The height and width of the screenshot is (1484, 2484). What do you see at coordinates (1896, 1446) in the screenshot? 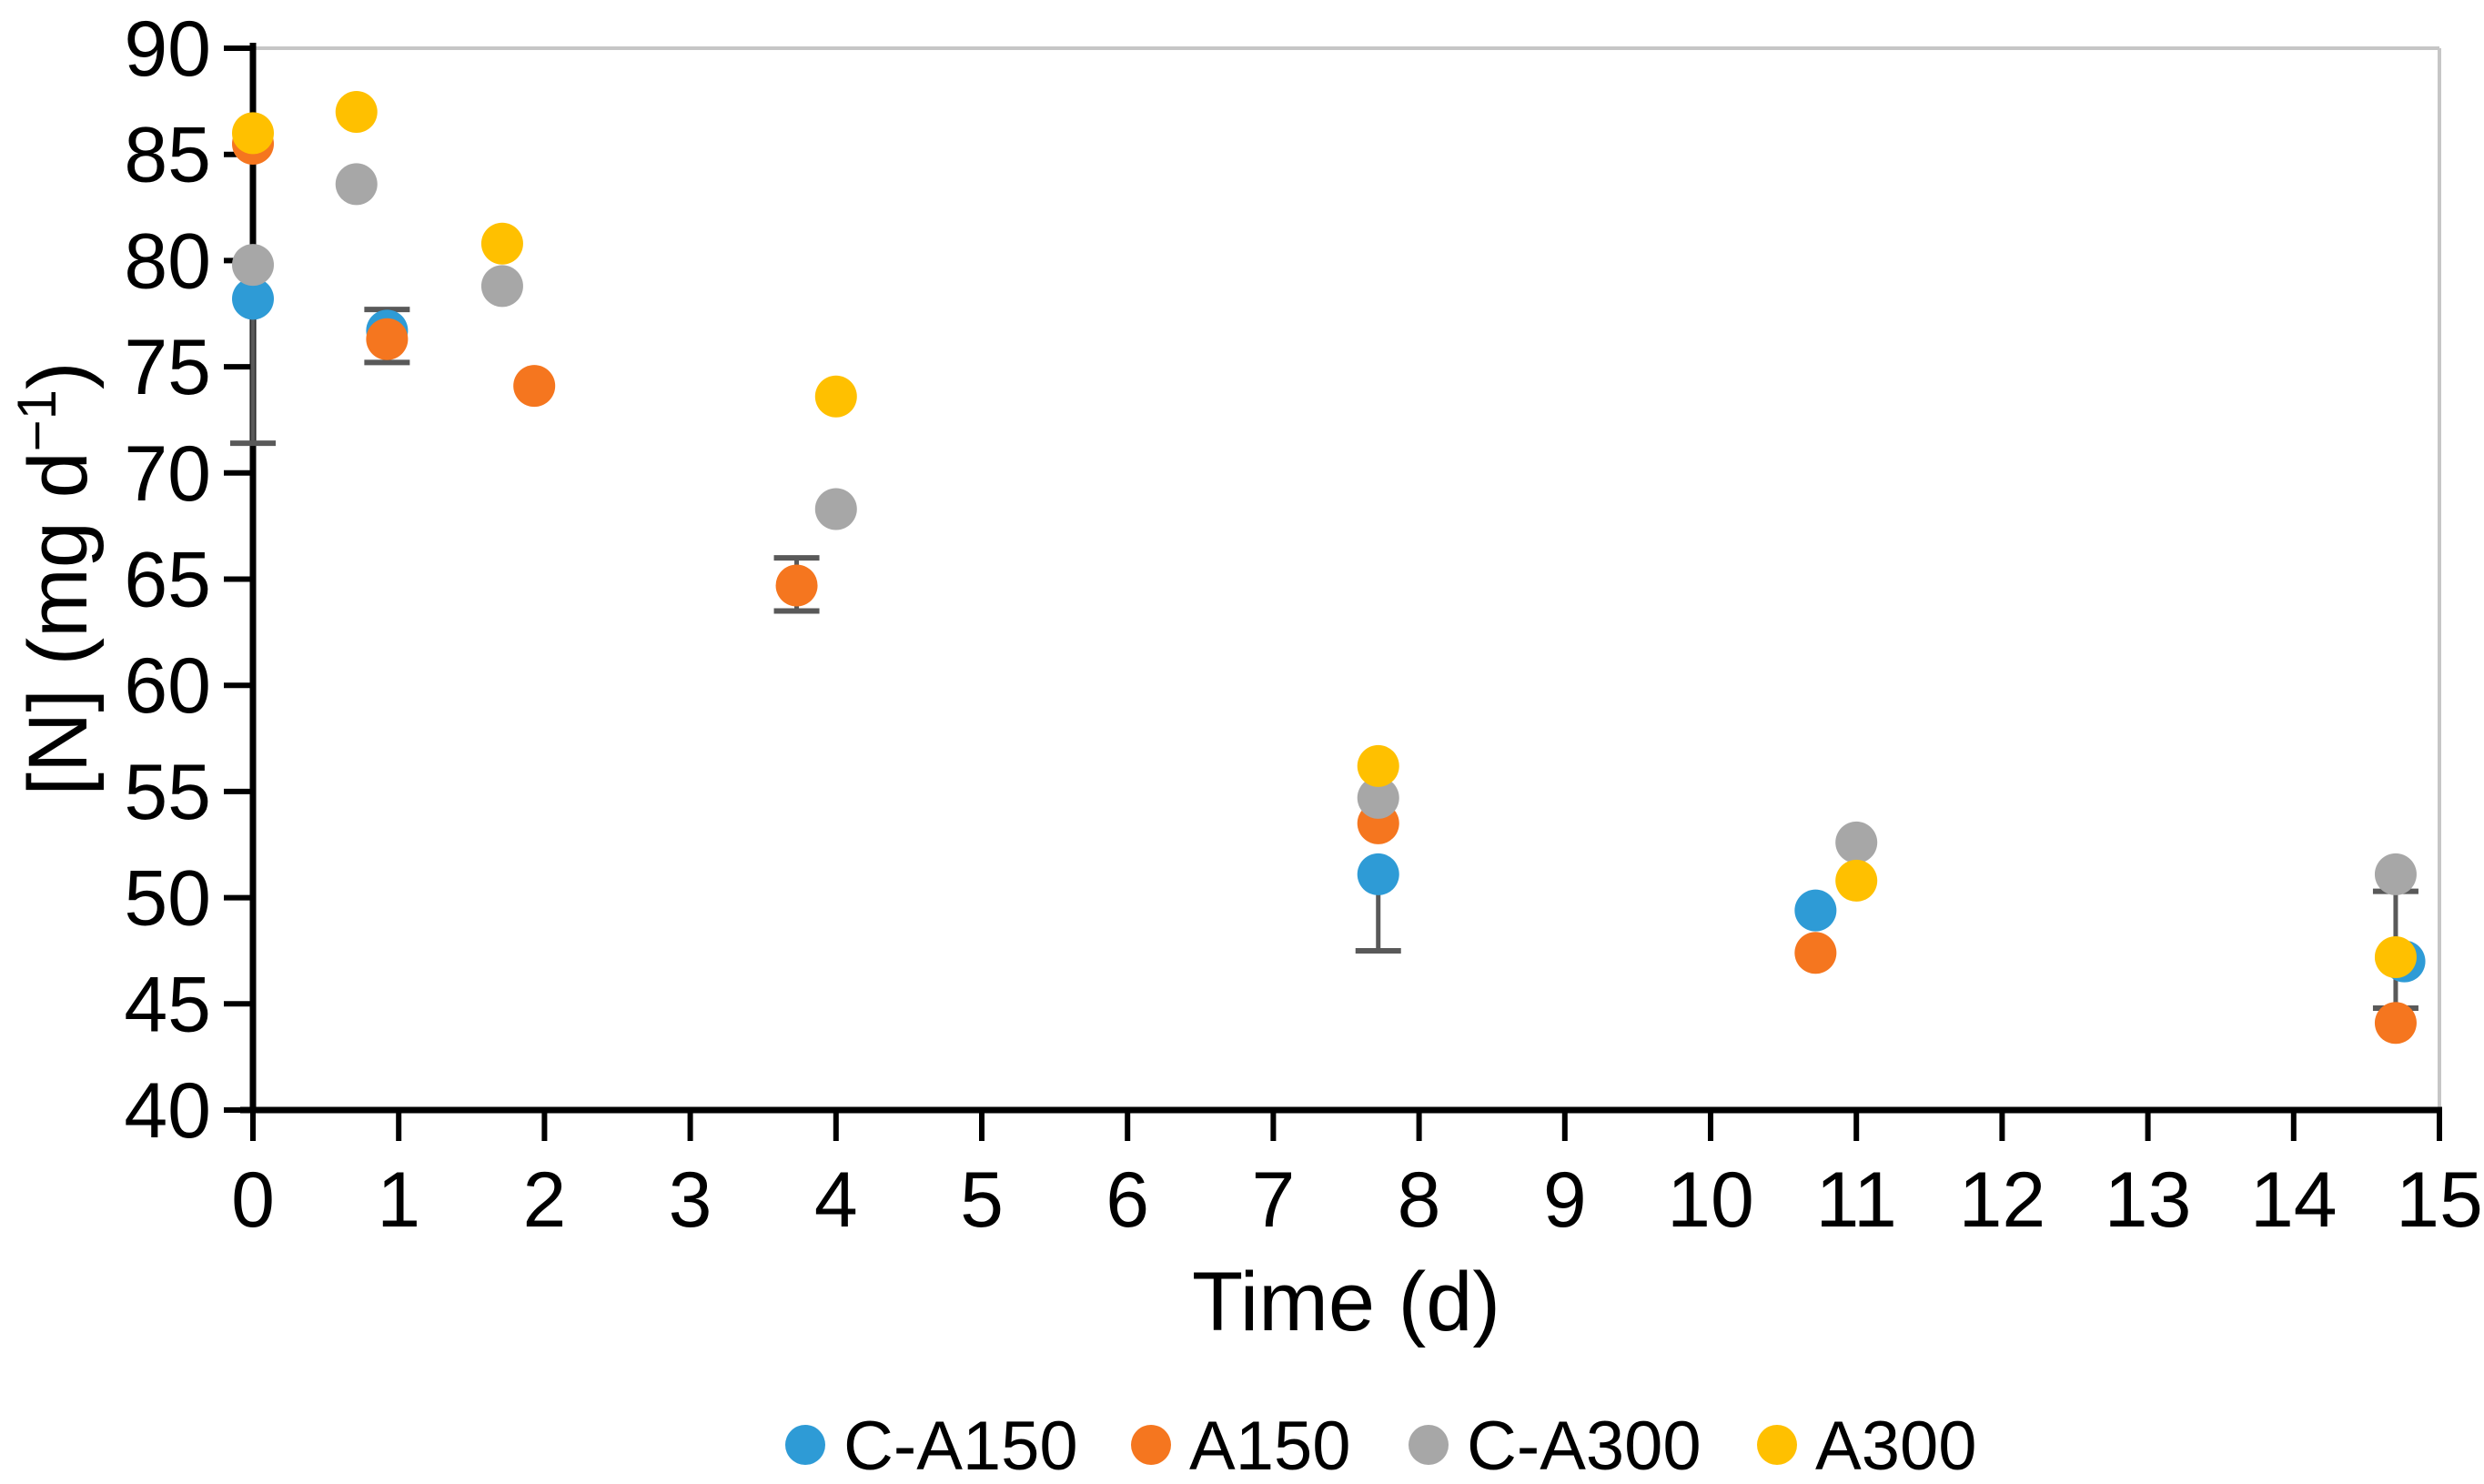
I see `legend-label-A300: A300` at bounding box center [1896, 1446].